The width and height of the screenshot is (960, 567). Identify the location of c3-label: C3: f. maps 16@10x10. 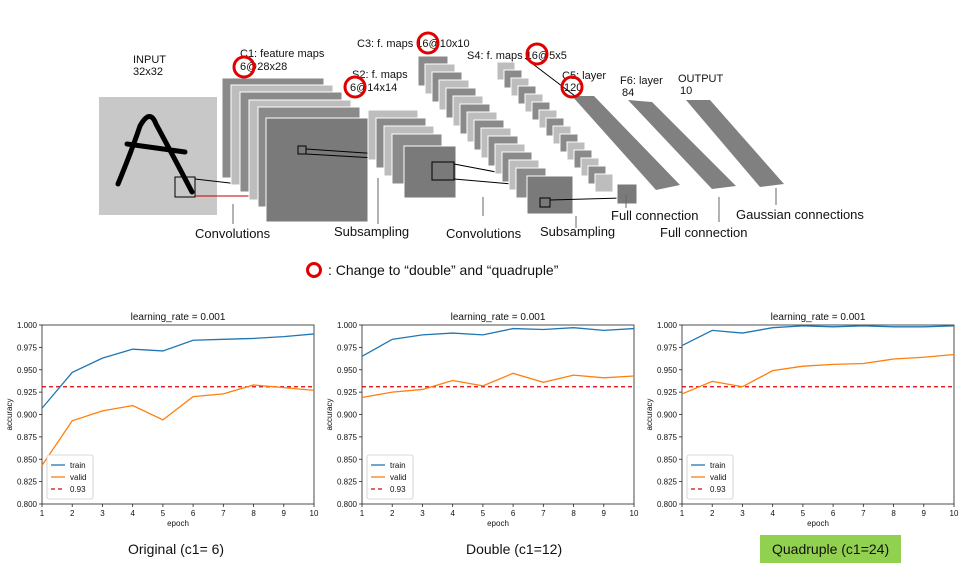
(413, 44).